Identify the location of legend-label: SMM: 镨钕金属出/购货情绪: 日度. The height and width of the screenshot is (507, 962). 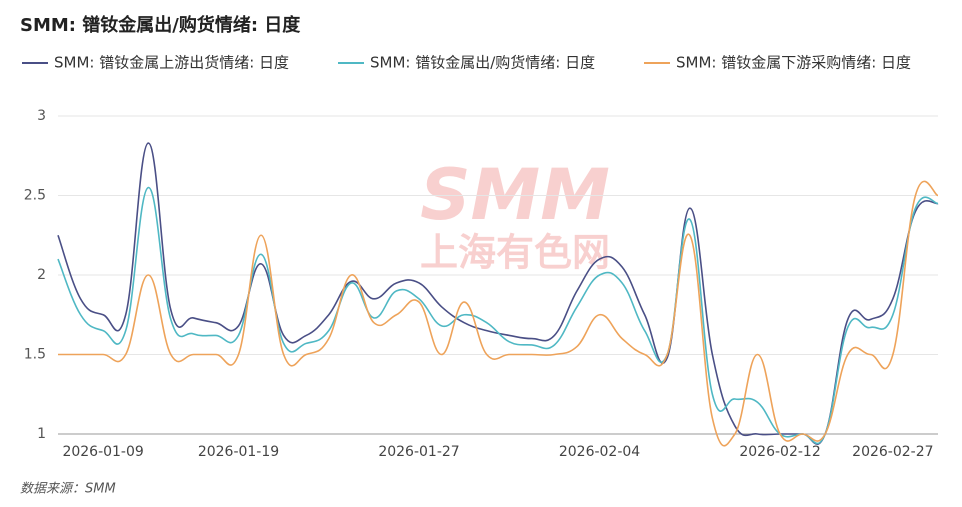
(482, 63).